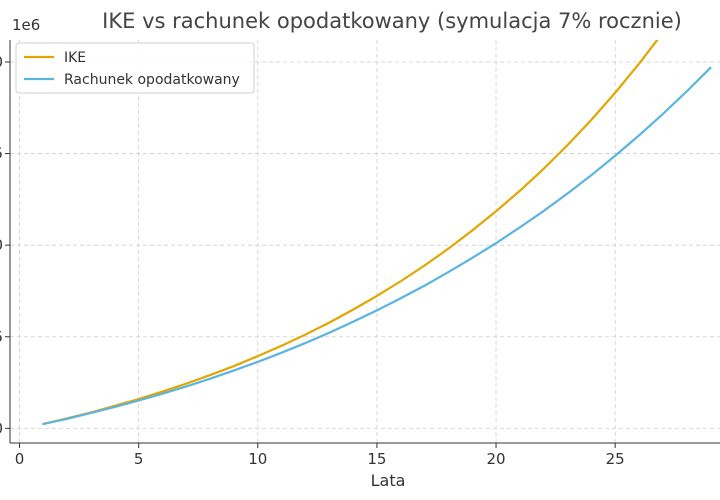 The image size is (720, 500). I want to click on x-tick-label: 10, so click(257, 459).